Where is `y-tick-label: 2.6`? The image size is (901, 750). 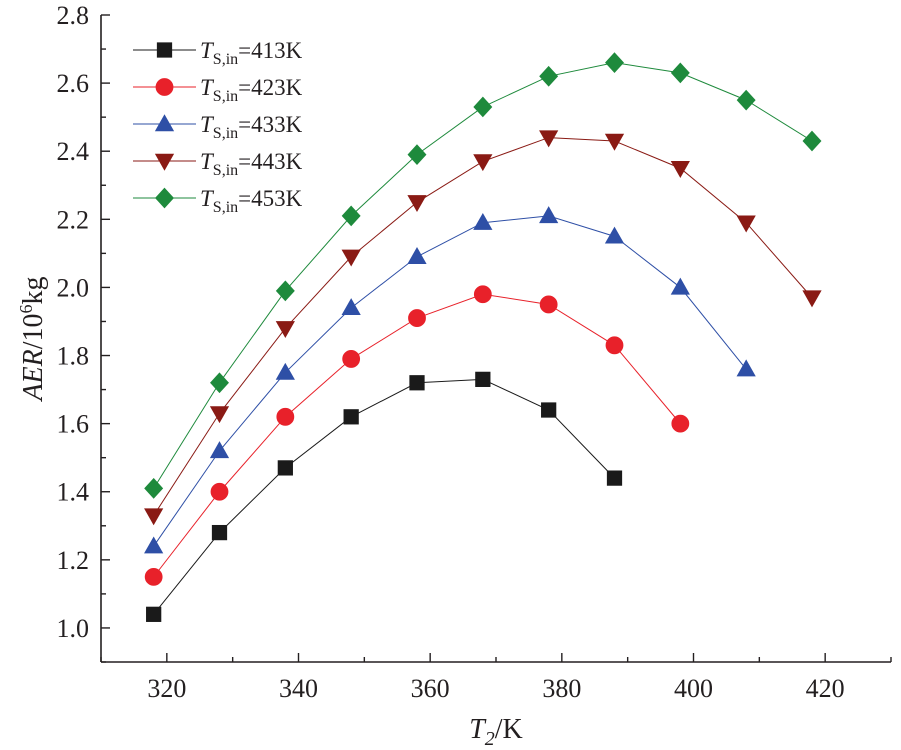 y-tick-label: 2.6 is located at coordinates (73, 83).